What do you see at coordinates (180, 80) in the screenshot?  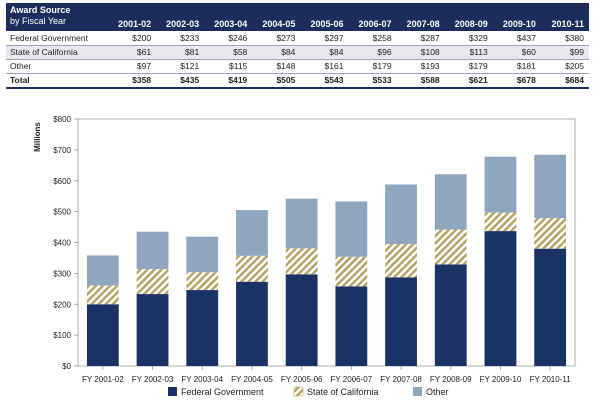 I see `table-cell: $435` at bounding box center [180, 80].